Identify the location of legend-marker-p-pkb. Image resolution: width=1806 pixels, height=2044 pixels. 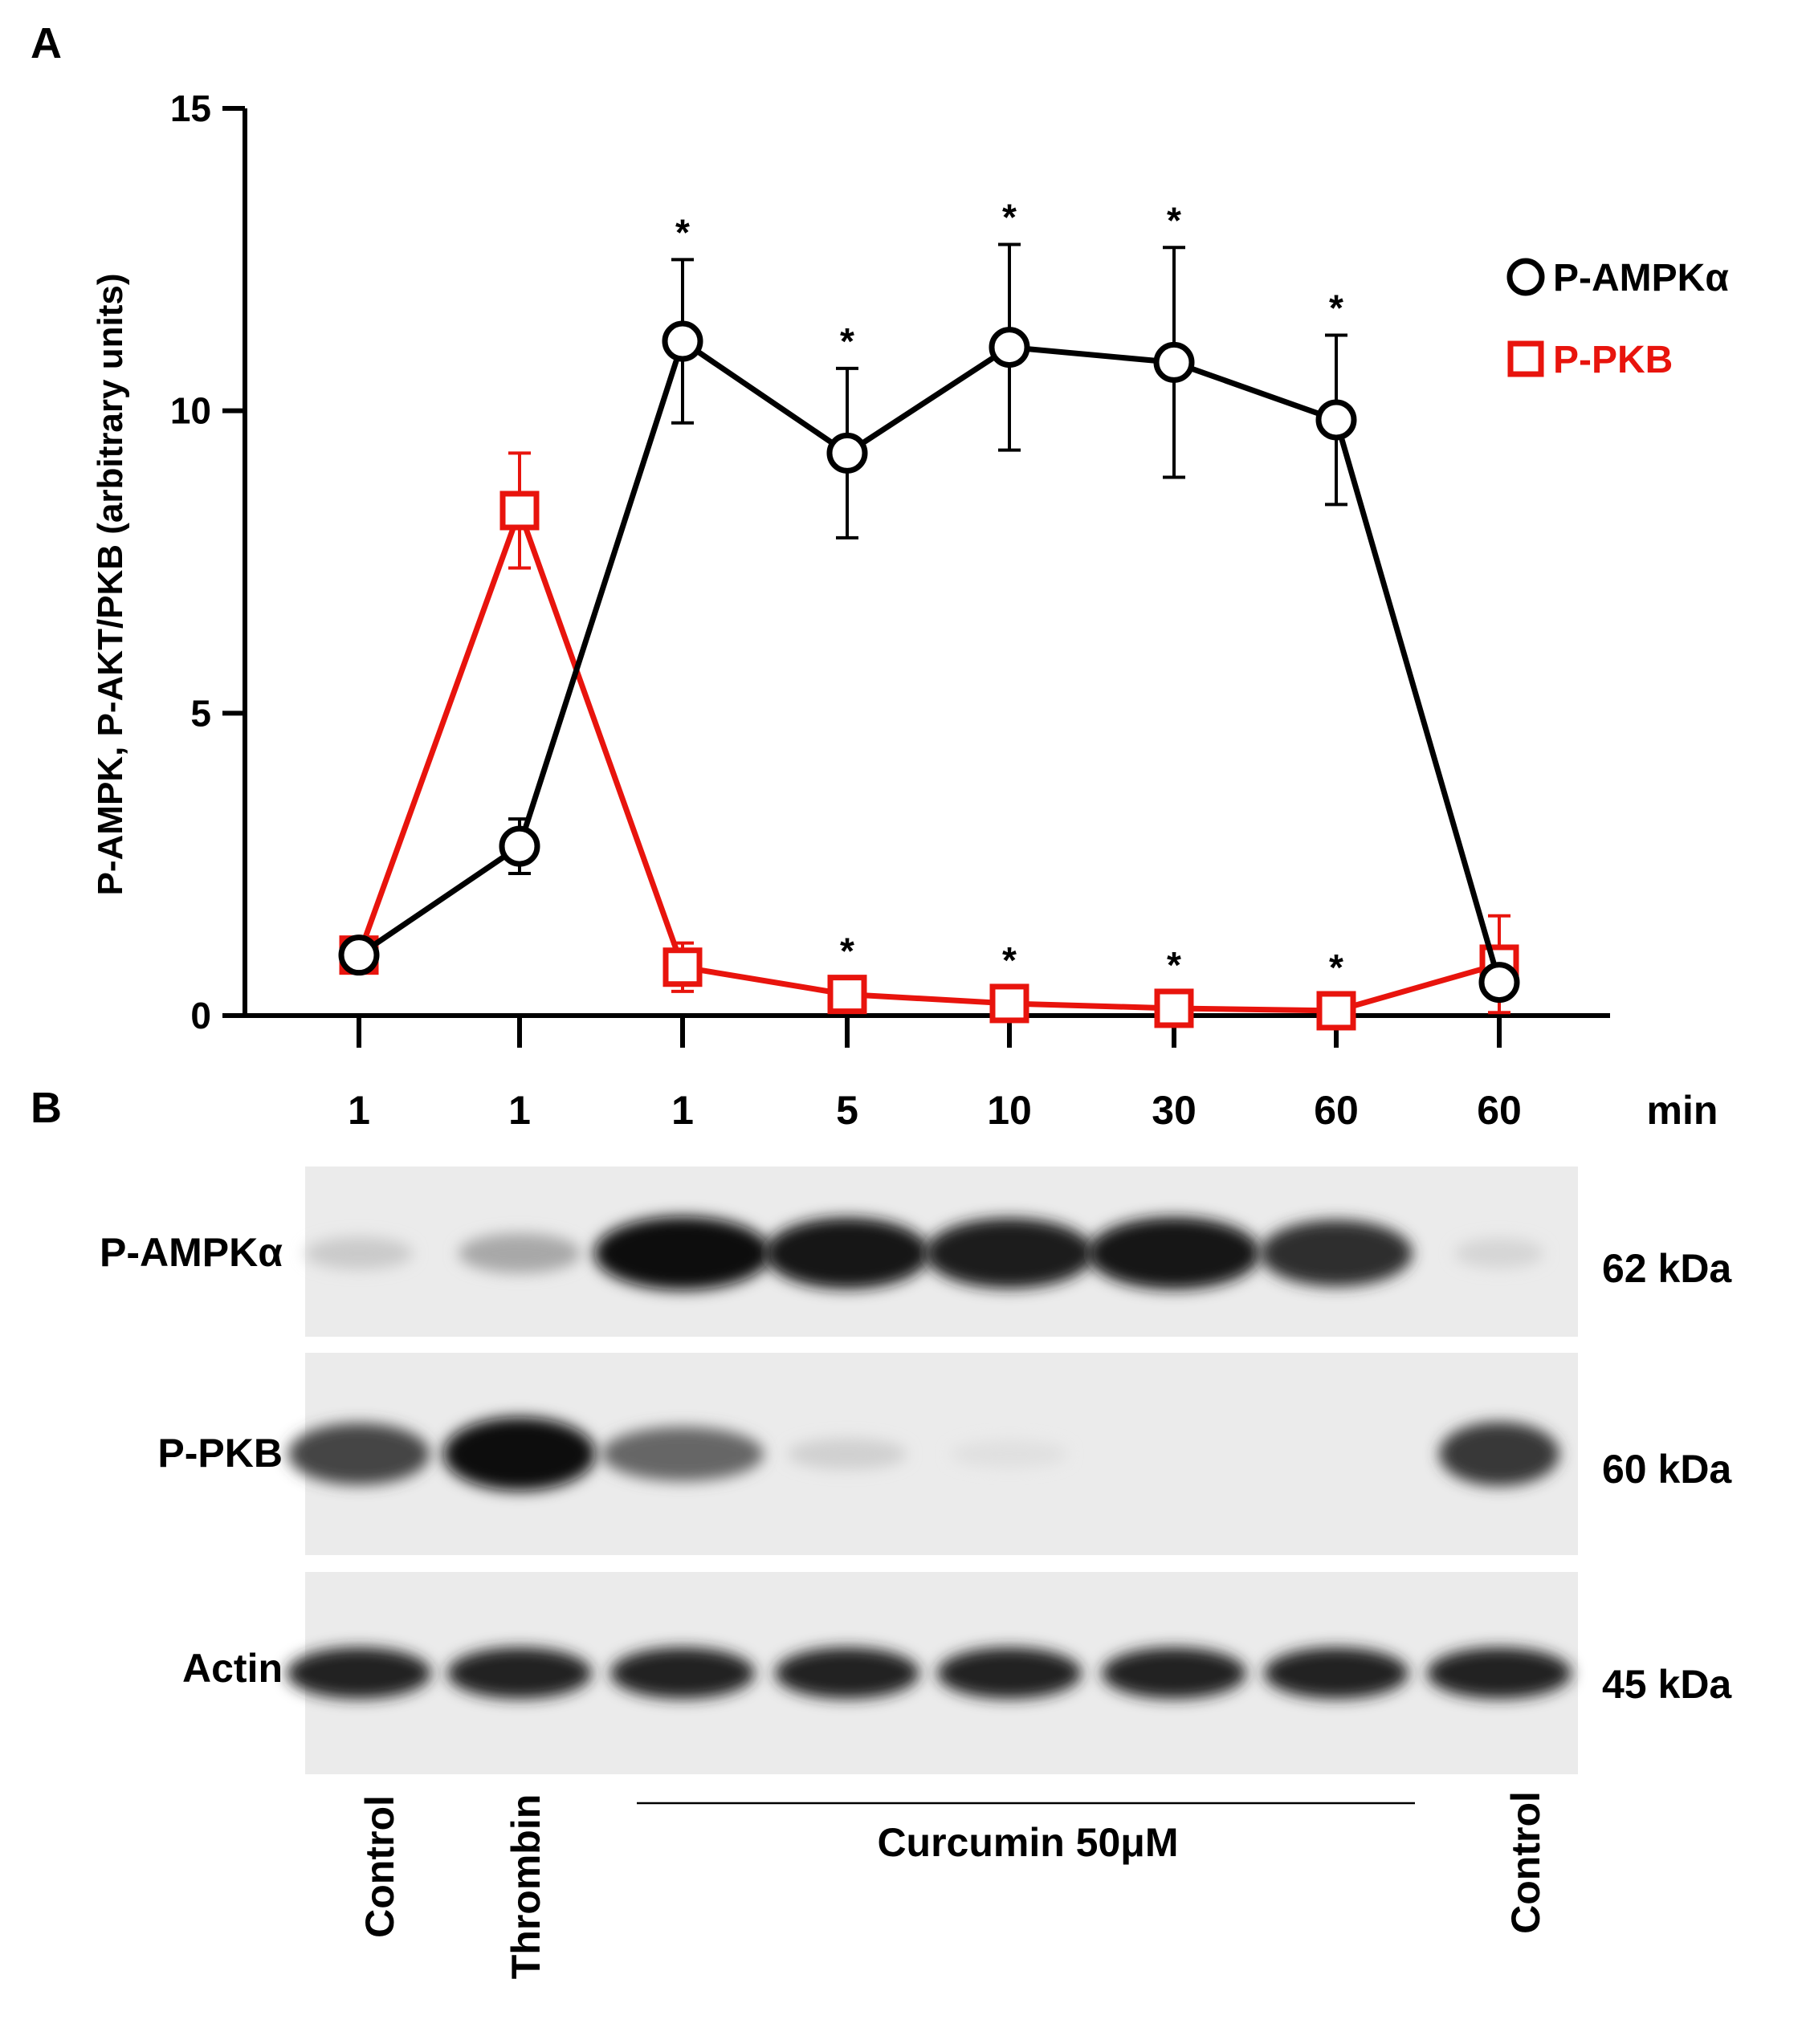
(1525, 358).